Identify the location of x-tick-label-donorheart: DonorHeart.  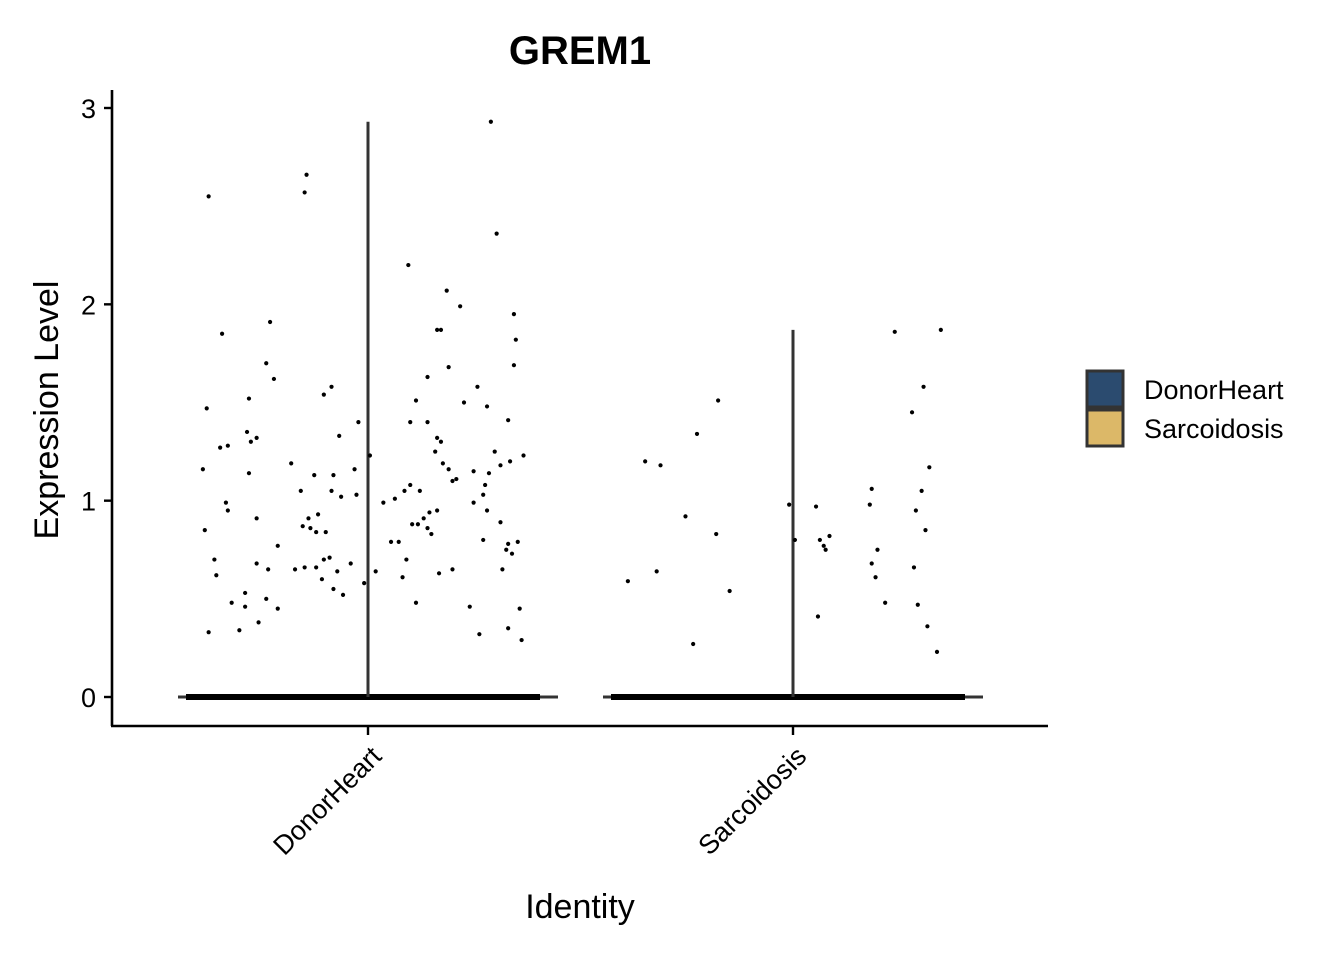
(327, 801).